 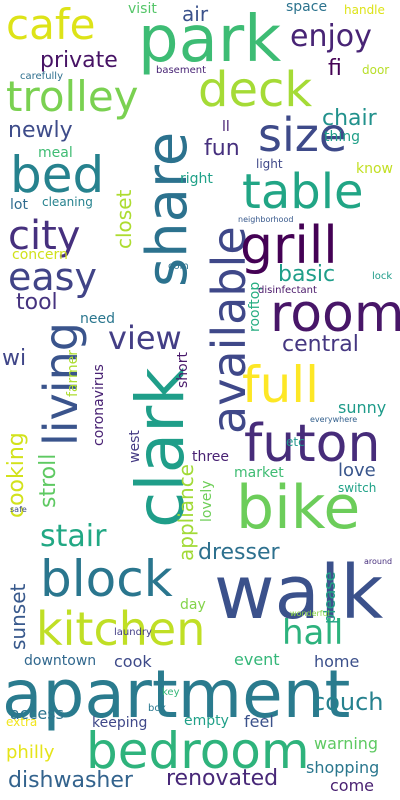 I want to click on word-sunset: sunset, so click(x=18, y=616).